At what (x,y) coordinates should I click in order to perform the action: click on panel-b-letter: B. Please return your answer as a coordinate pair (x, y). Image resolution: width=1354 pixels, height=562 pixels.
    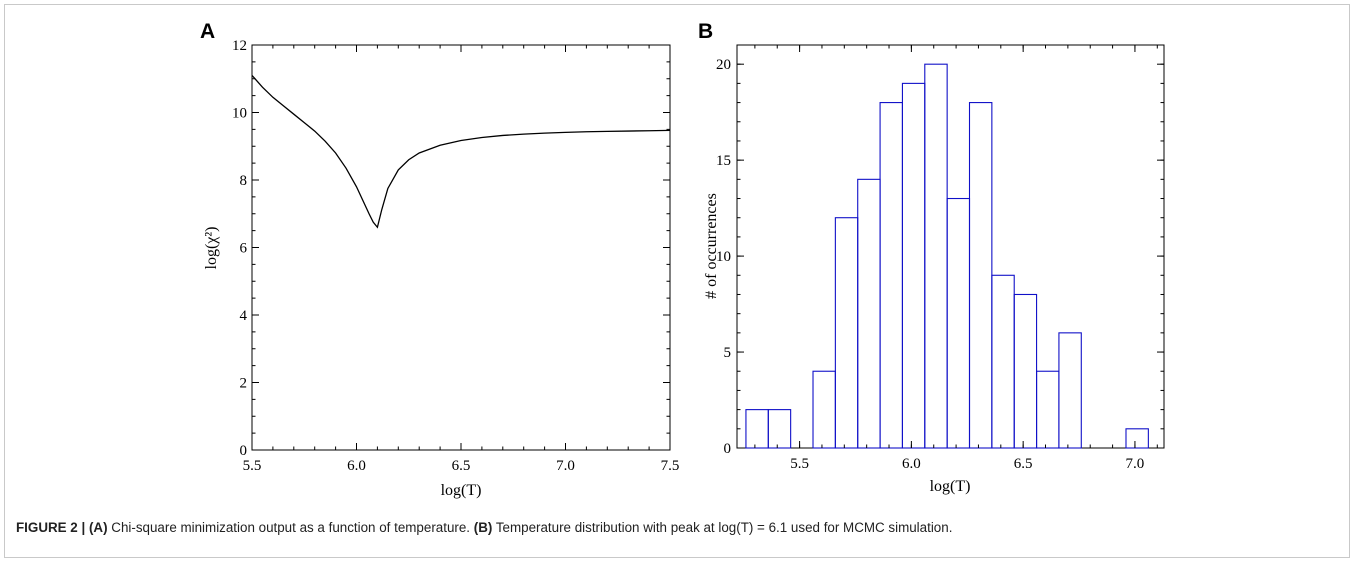
    Looking at the image, I should click on (705, 31).